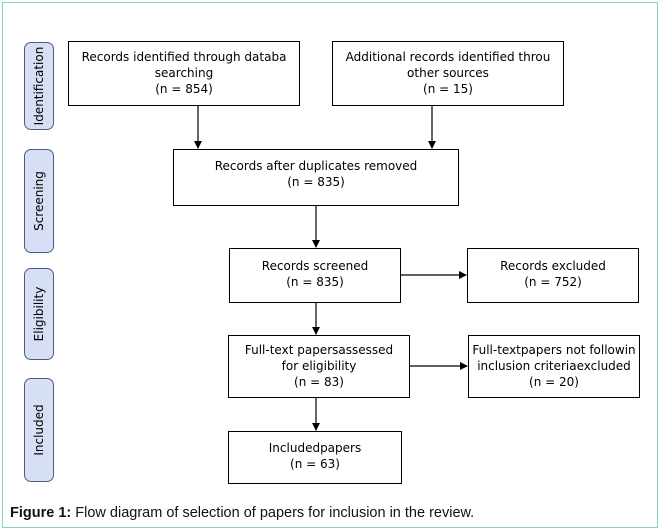 The image size is (662, 531). I want to click on caption-prefix: Figure 1:, so click(41, 513).